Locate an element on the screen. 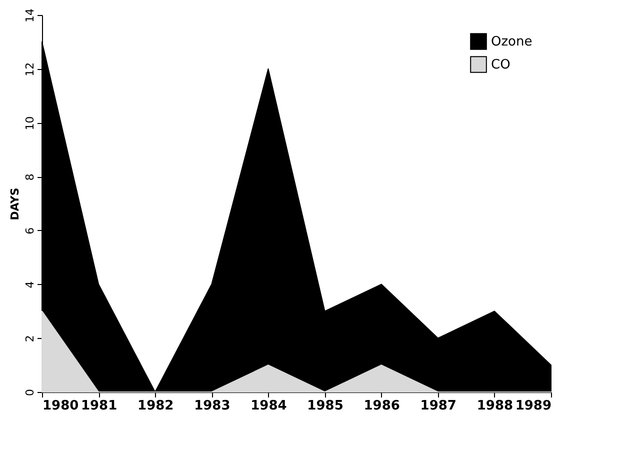 This screenshot has width=632, height=471. x-tick-label: 1980 is located at coordinates (60, 406).